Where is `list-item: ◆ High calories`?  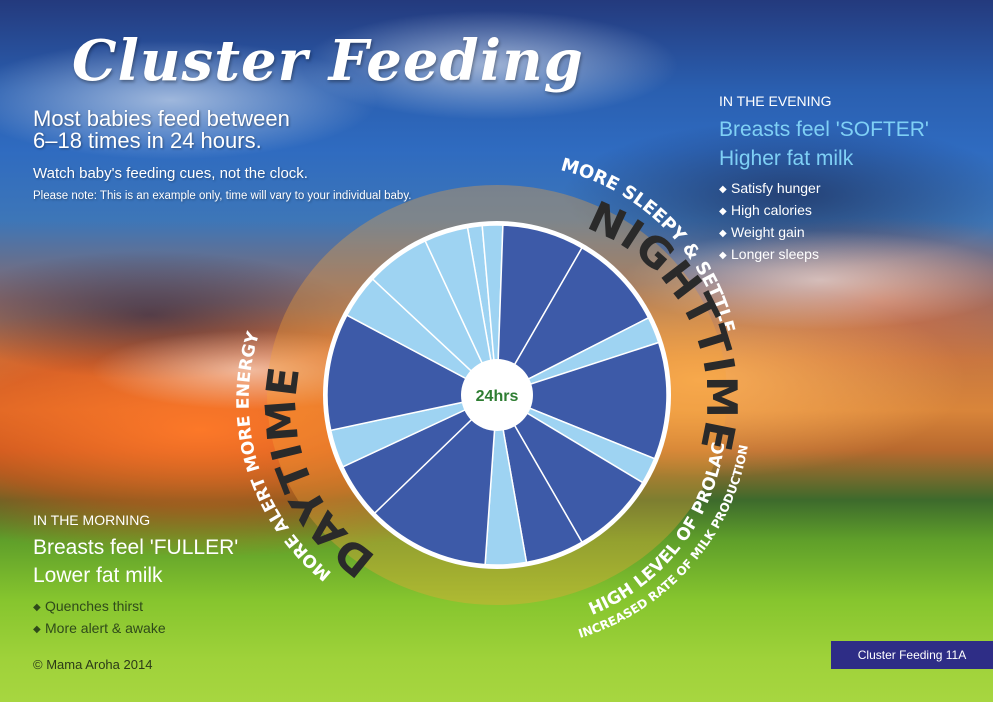 list-item: ◆ High calories is located at coordinates (770, 211).